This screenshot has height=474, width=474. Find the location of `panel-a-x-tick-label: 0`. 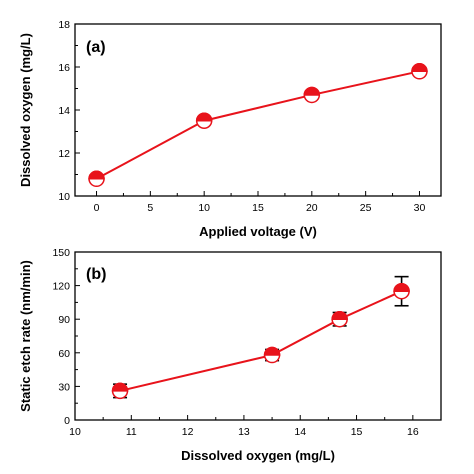

panel-a-x-tick-label: 0 is located at coordinates (97, 208).